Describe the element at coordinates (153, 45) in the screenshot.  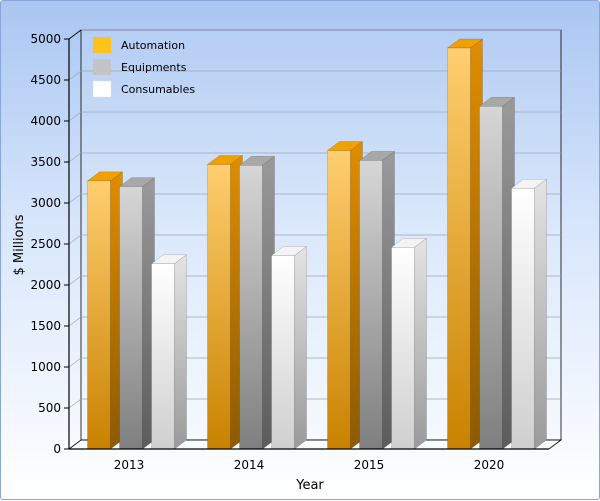
I see `legend-label-automation: Automation` at that location.